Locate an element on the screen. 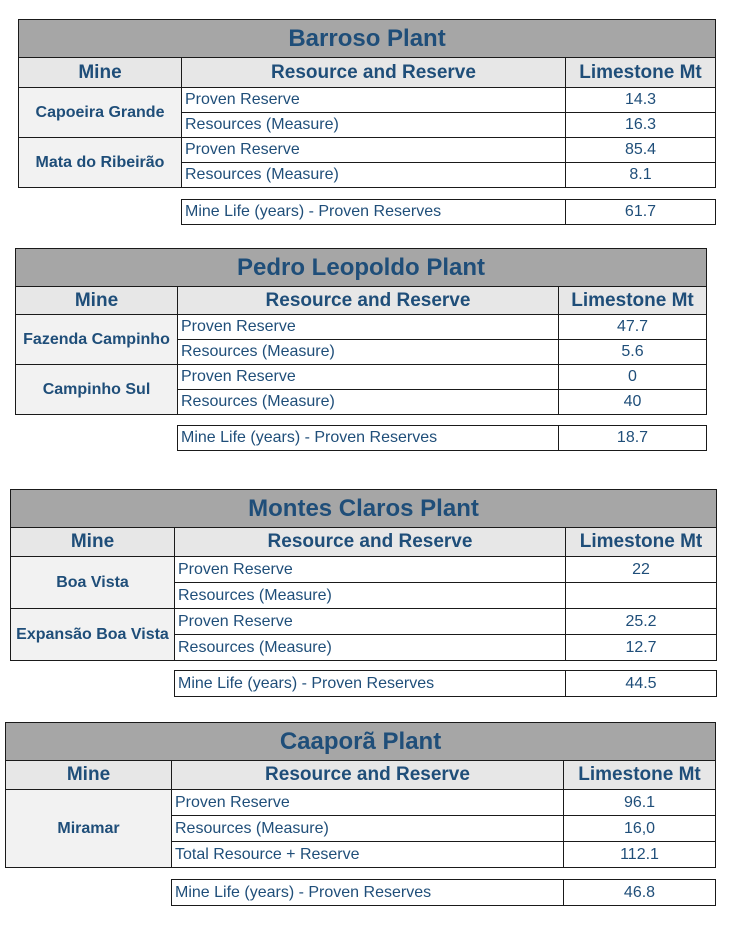 The height and width of the screenshot is (929, 730). limestone-value: 14.3 is located at coordinates (640, 100).